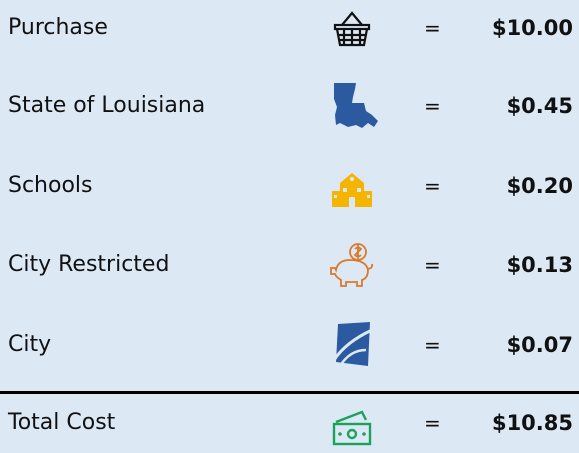 This screenshot has width=579, height=453. What do you see at coordinates (352, 29) in the screenshot?
I see `basket-icon` at bounding box center [352, 29].